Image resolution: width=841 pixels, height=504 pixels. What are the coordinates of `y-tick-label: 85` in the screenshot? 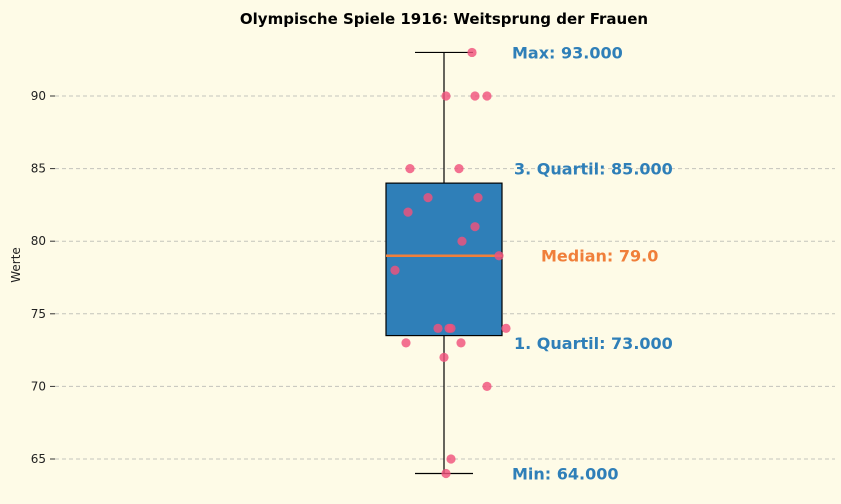 It's located at (38, 169).